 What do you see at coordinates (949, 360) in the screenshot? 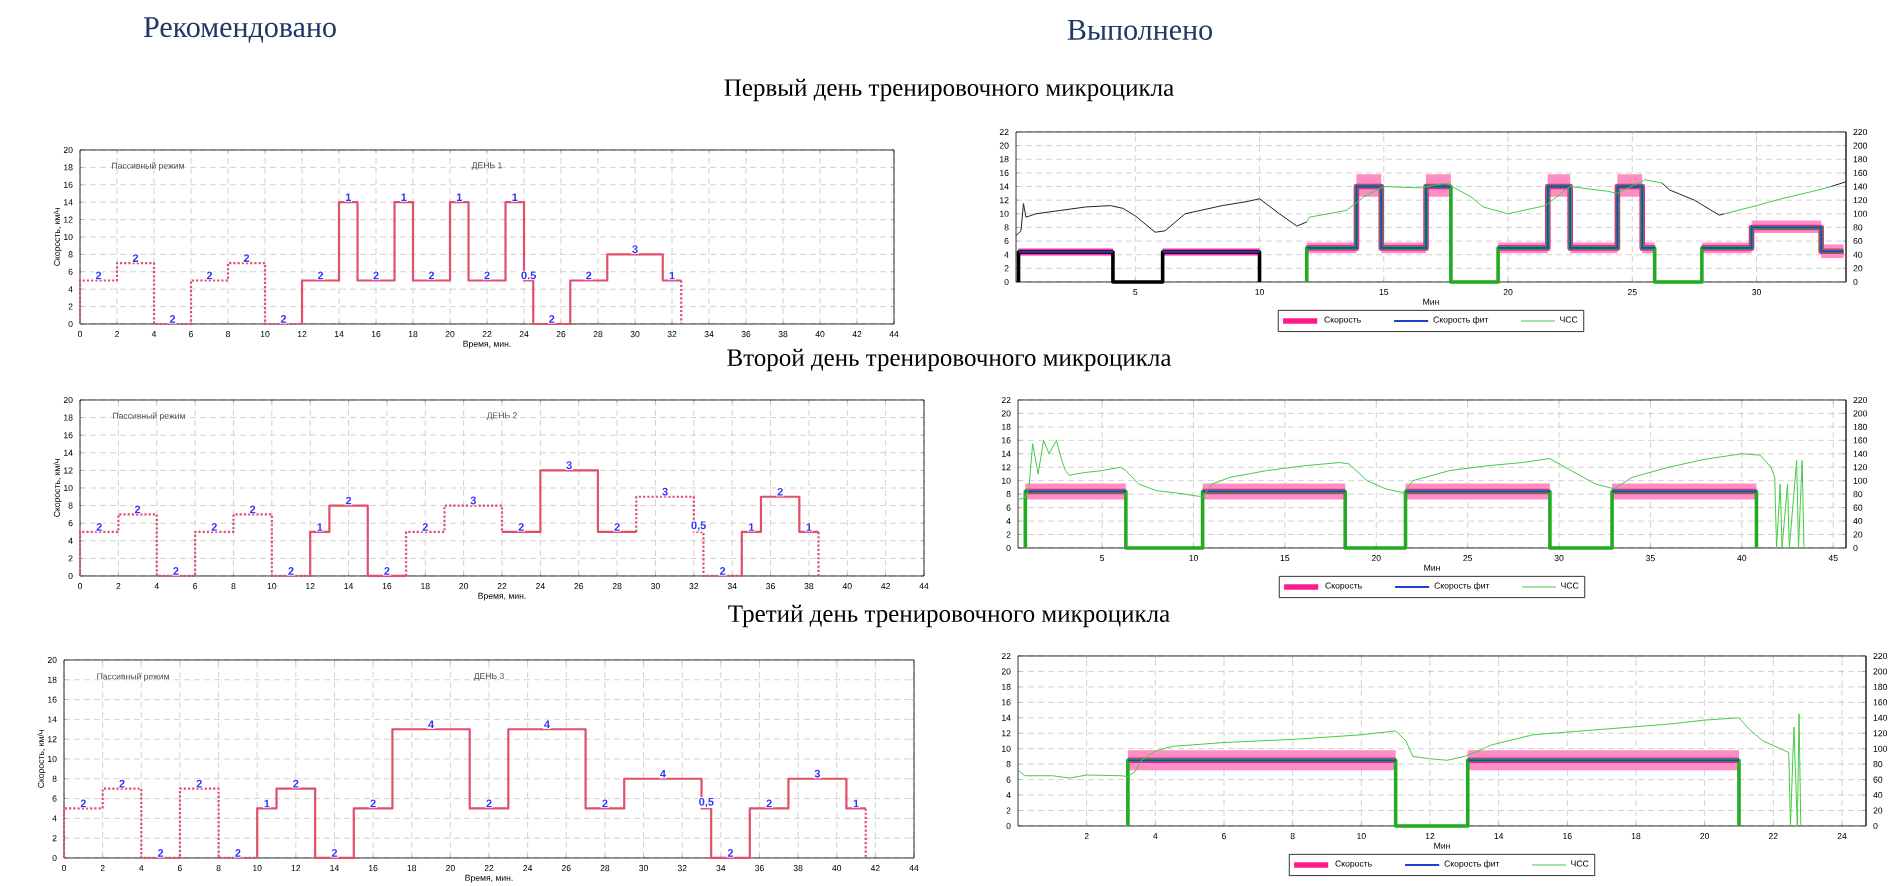
I see `chart-title: Второй день тренировочного микроцикла` at bounding box center [949, 360].